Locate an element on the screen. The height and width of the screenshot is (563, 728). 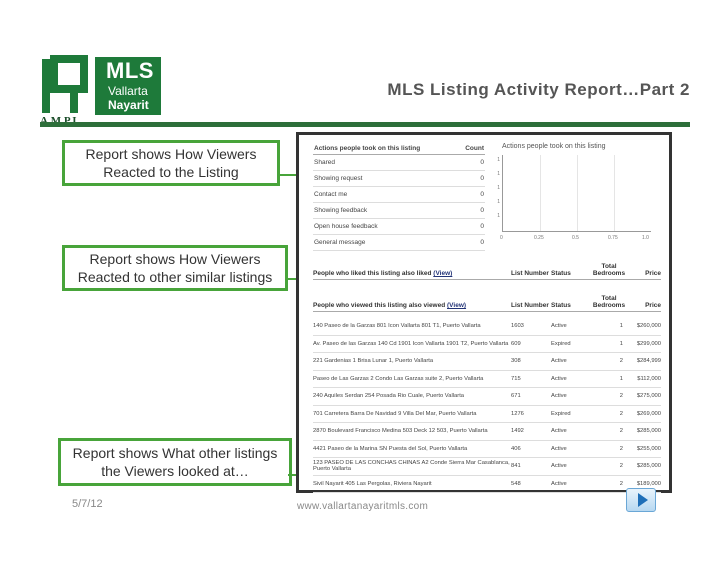
footer-url: www.vallartanayaritmls.com is located at coordinates (363, 506).